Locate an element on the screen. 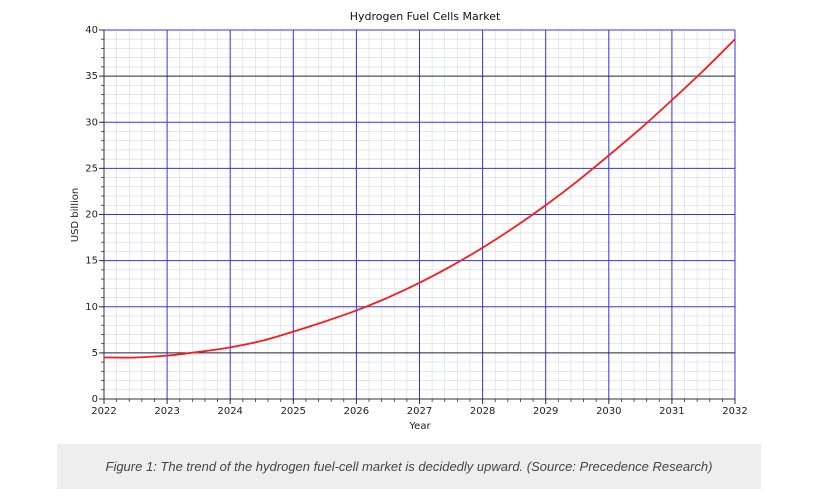 The height and width of the screenshot is (502, 835). x-tick-label: 2032 is located at coordinates (734, 411).